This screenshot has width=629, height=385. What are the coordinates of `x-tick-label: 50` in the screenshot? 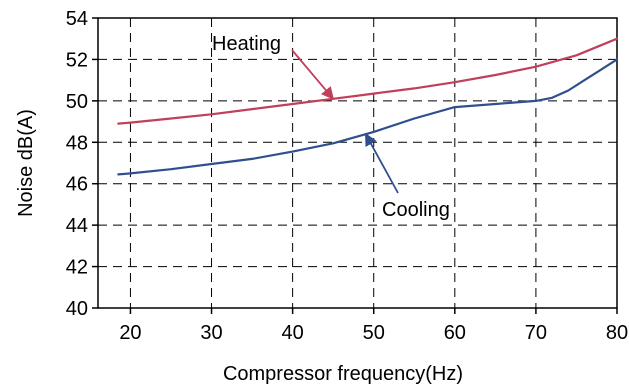 It's located at (374, 333).